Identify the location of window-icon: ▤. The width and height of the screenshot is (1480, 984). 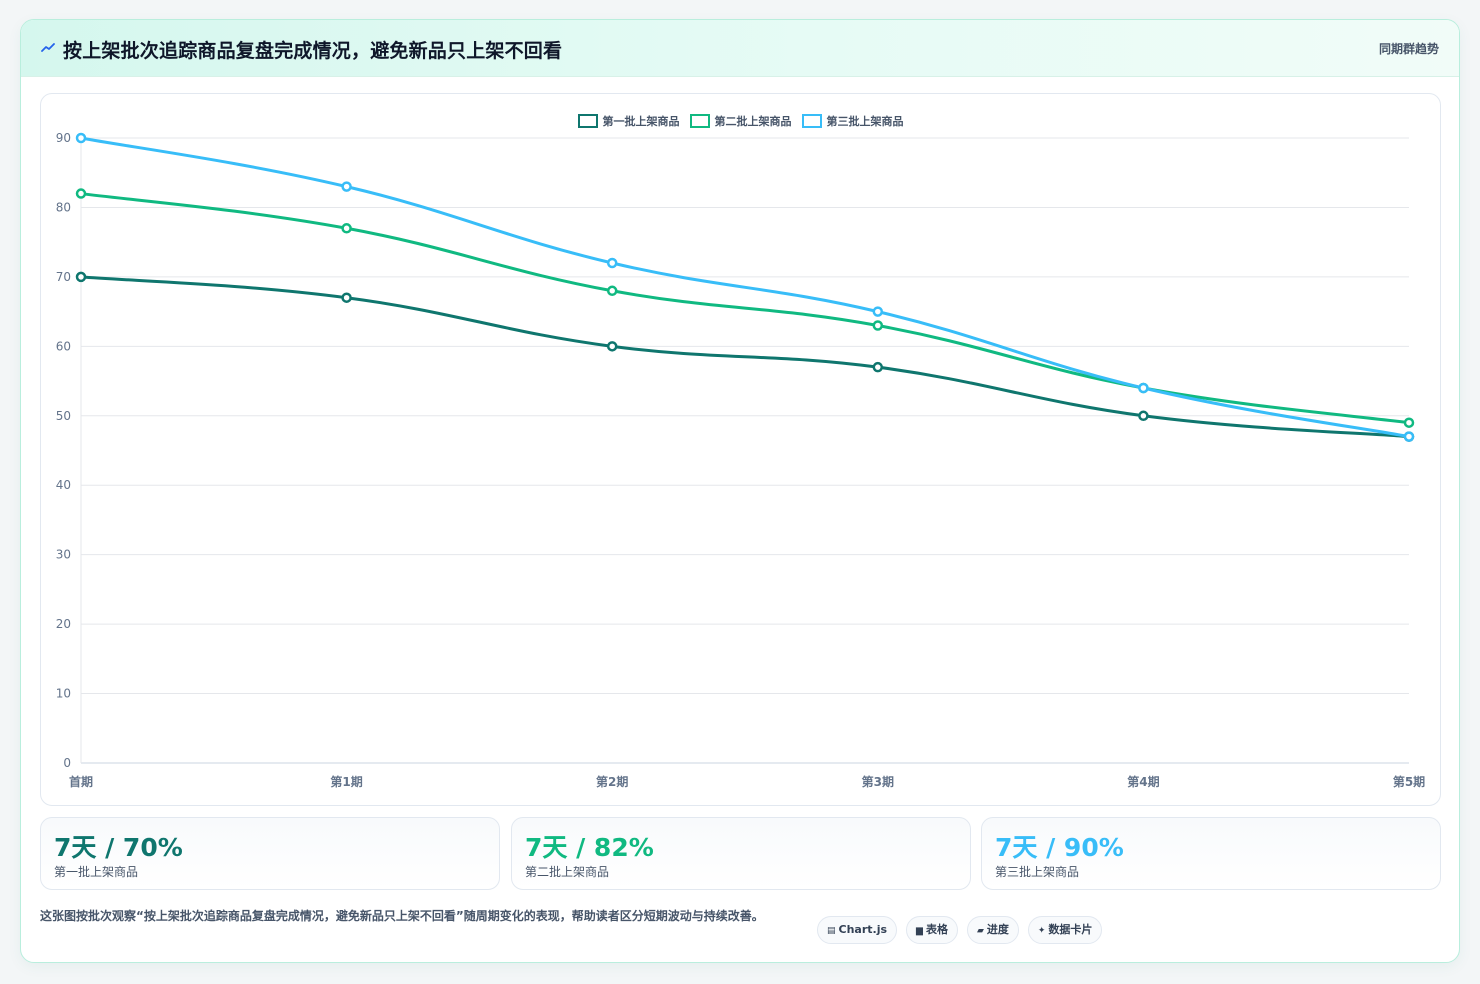
(831, 931).